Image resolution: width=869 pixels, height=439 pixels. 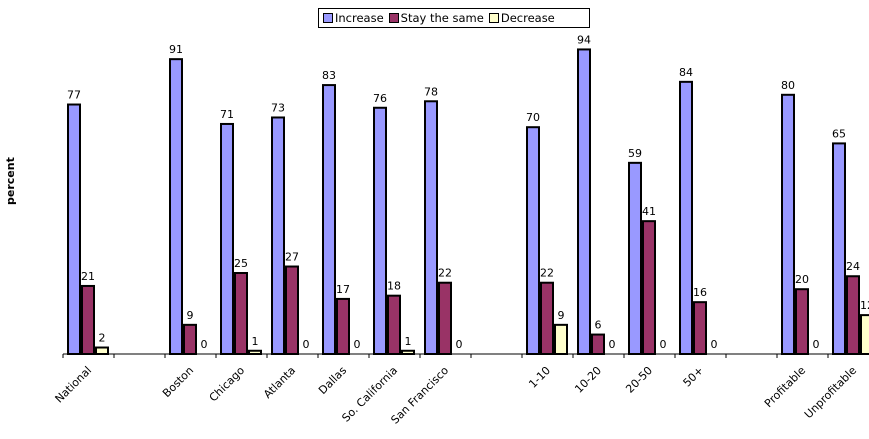 What do you see at coordinates (639, 380) in the screenshot?
I see `x-tick-label: 20-50` at bounding box center [639, 380].